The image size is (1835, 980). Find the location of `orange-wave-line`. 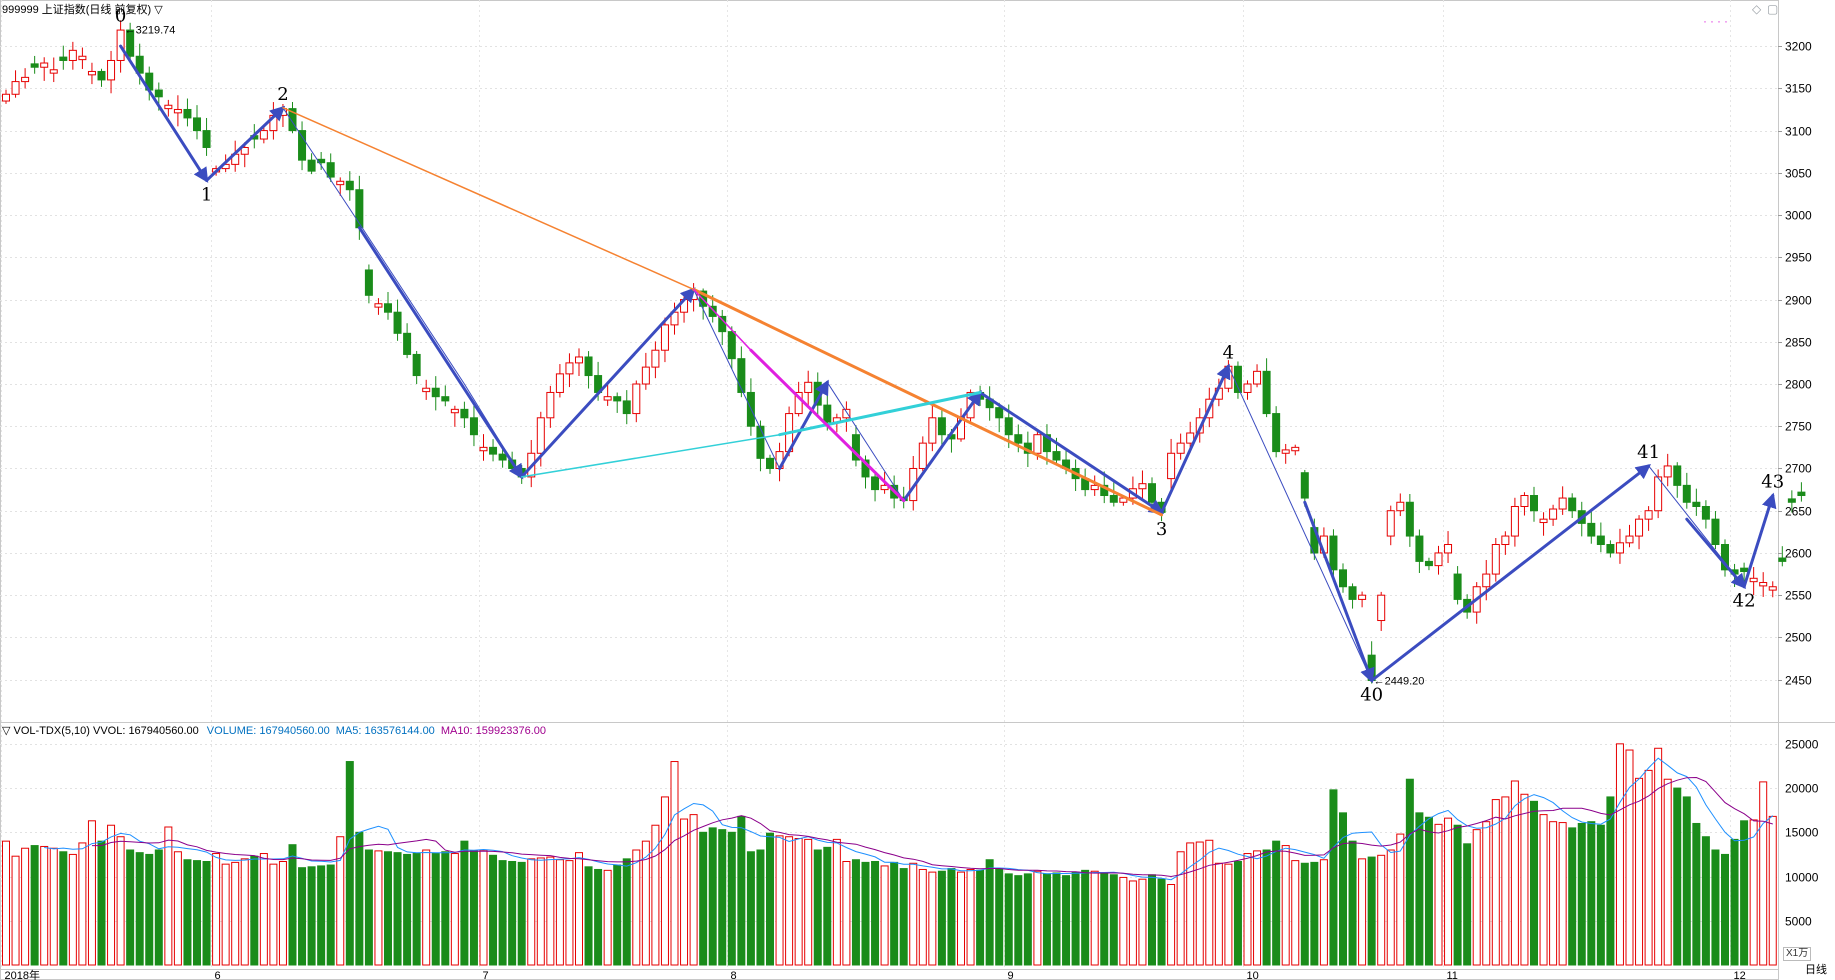

orange-wave-line is located at coordinates (488, 199).